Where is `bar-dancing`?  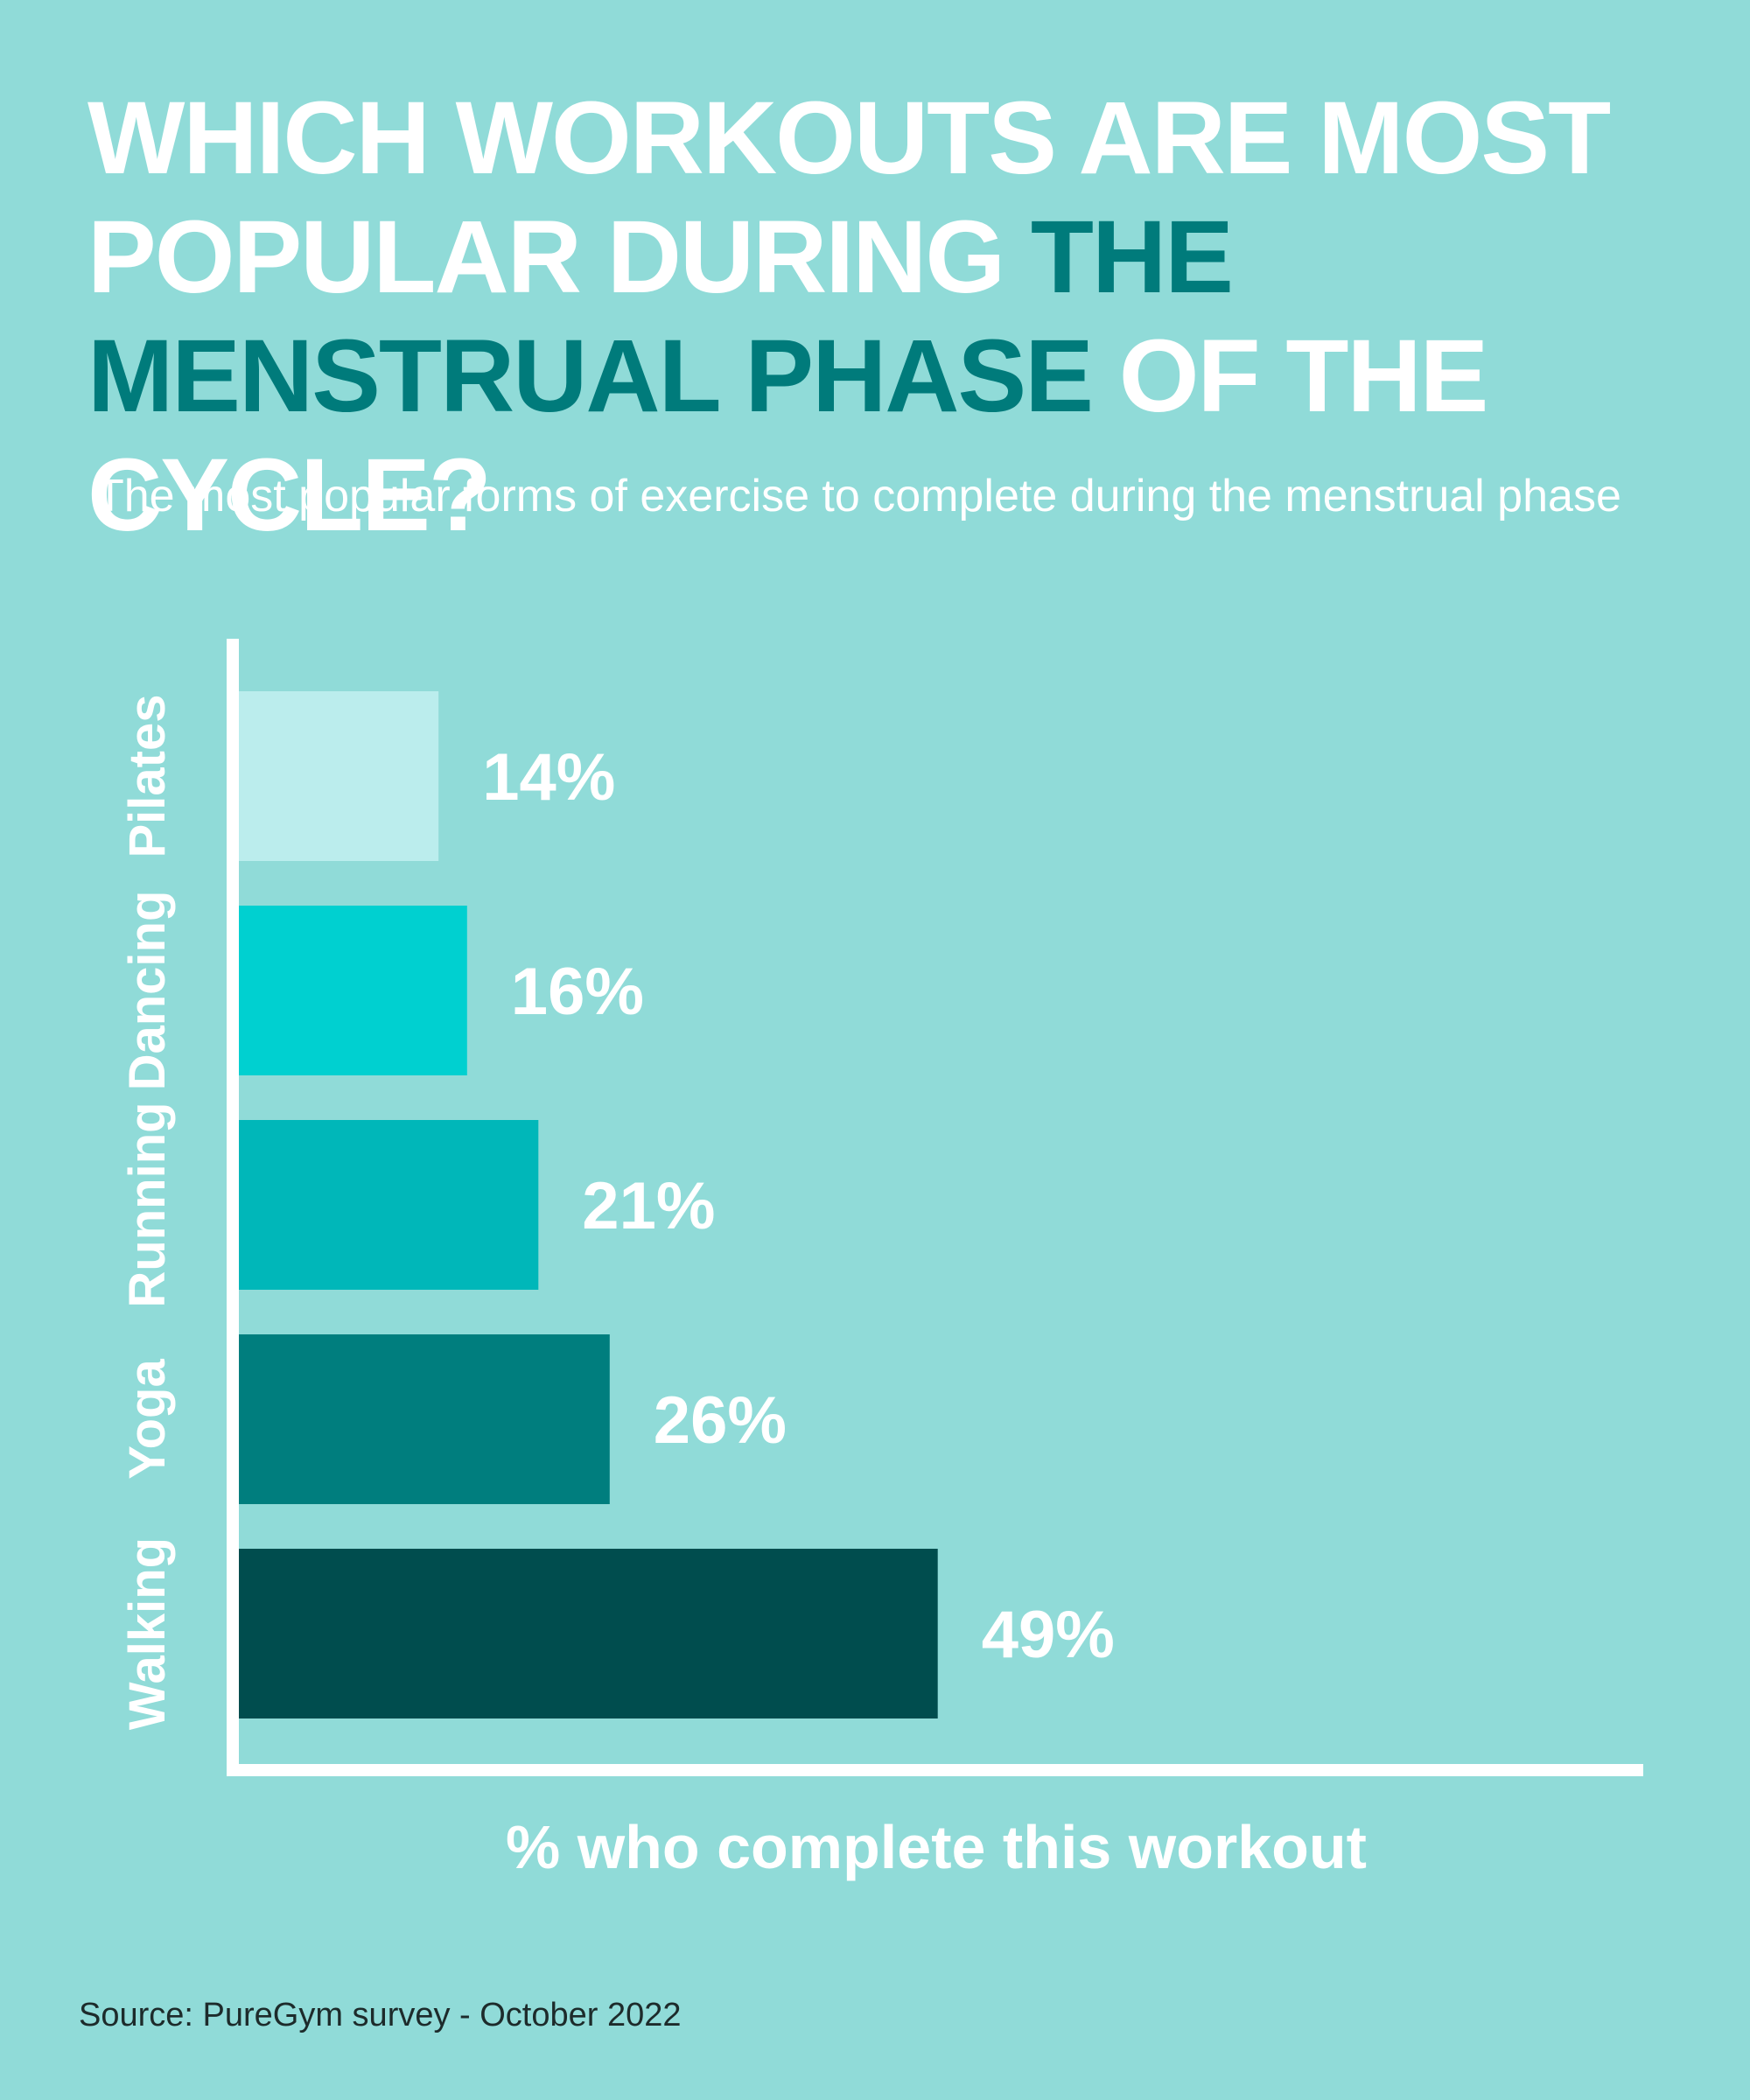
bar-dancing is located at coordinates (353, 990).